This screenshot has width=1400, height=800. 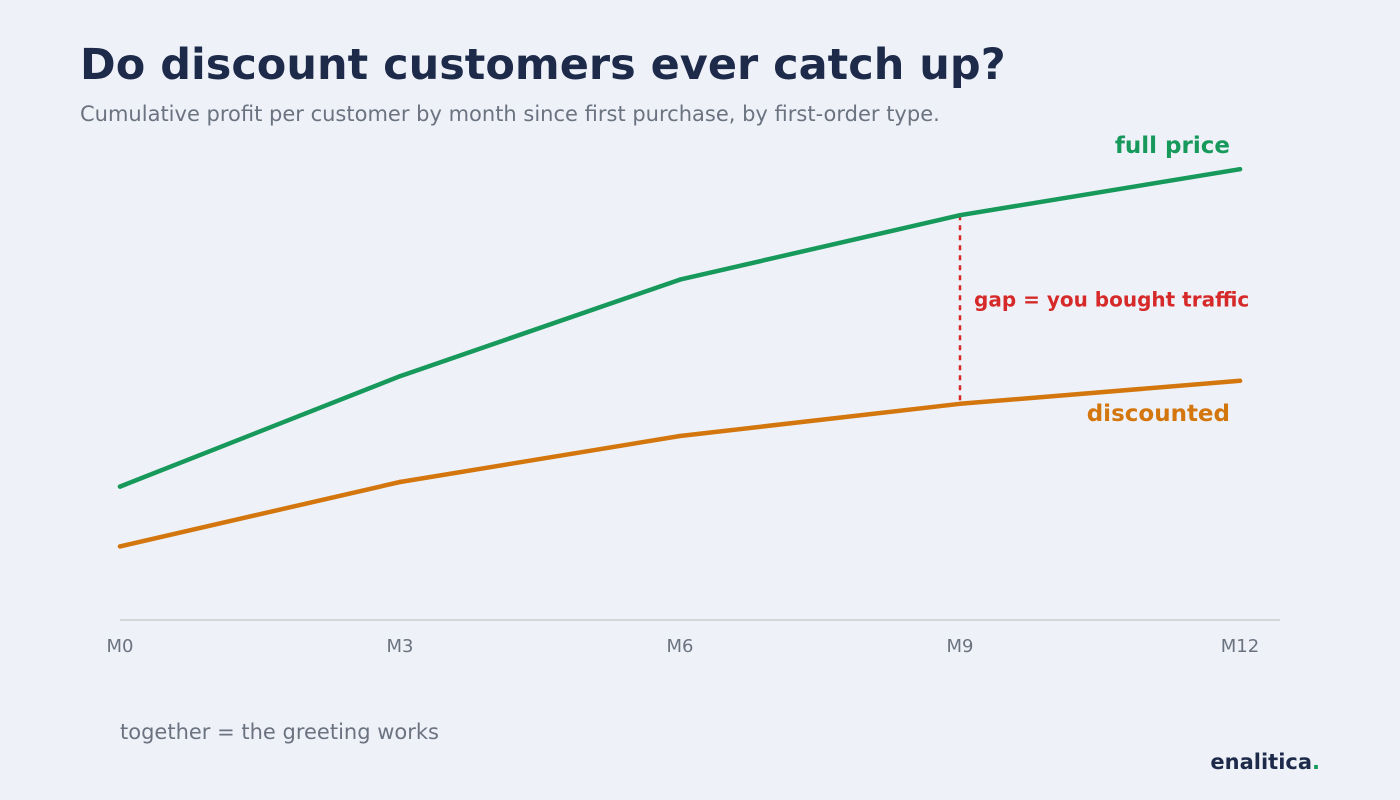 I want to click on series-label-discounted: discounted, so click(x=1158, y=414).